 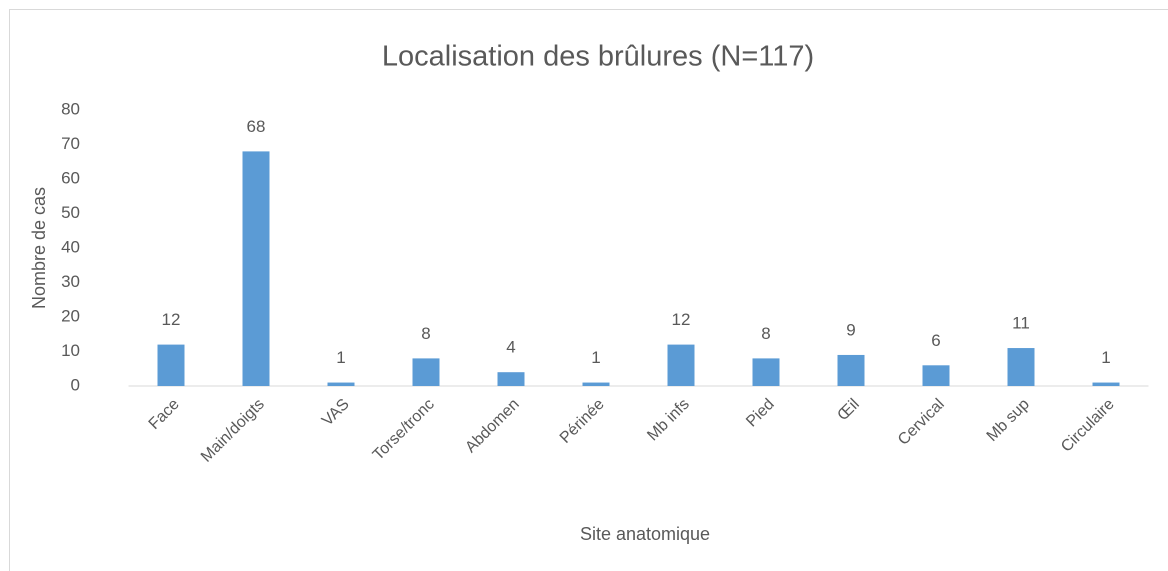 I want to click on value-label: 11, so click(x=1021, y=323).